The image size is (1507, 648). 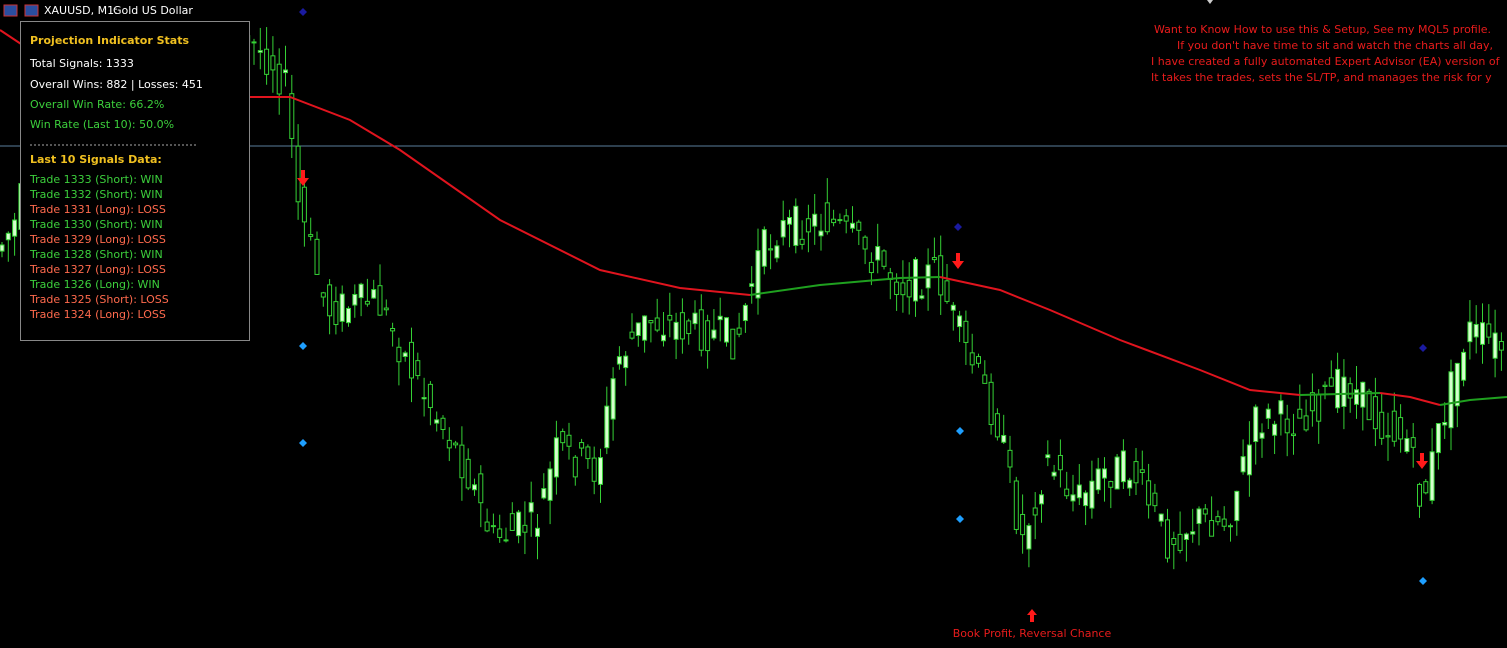 I want to click on sell-arrow, so click(x=958, y=261).